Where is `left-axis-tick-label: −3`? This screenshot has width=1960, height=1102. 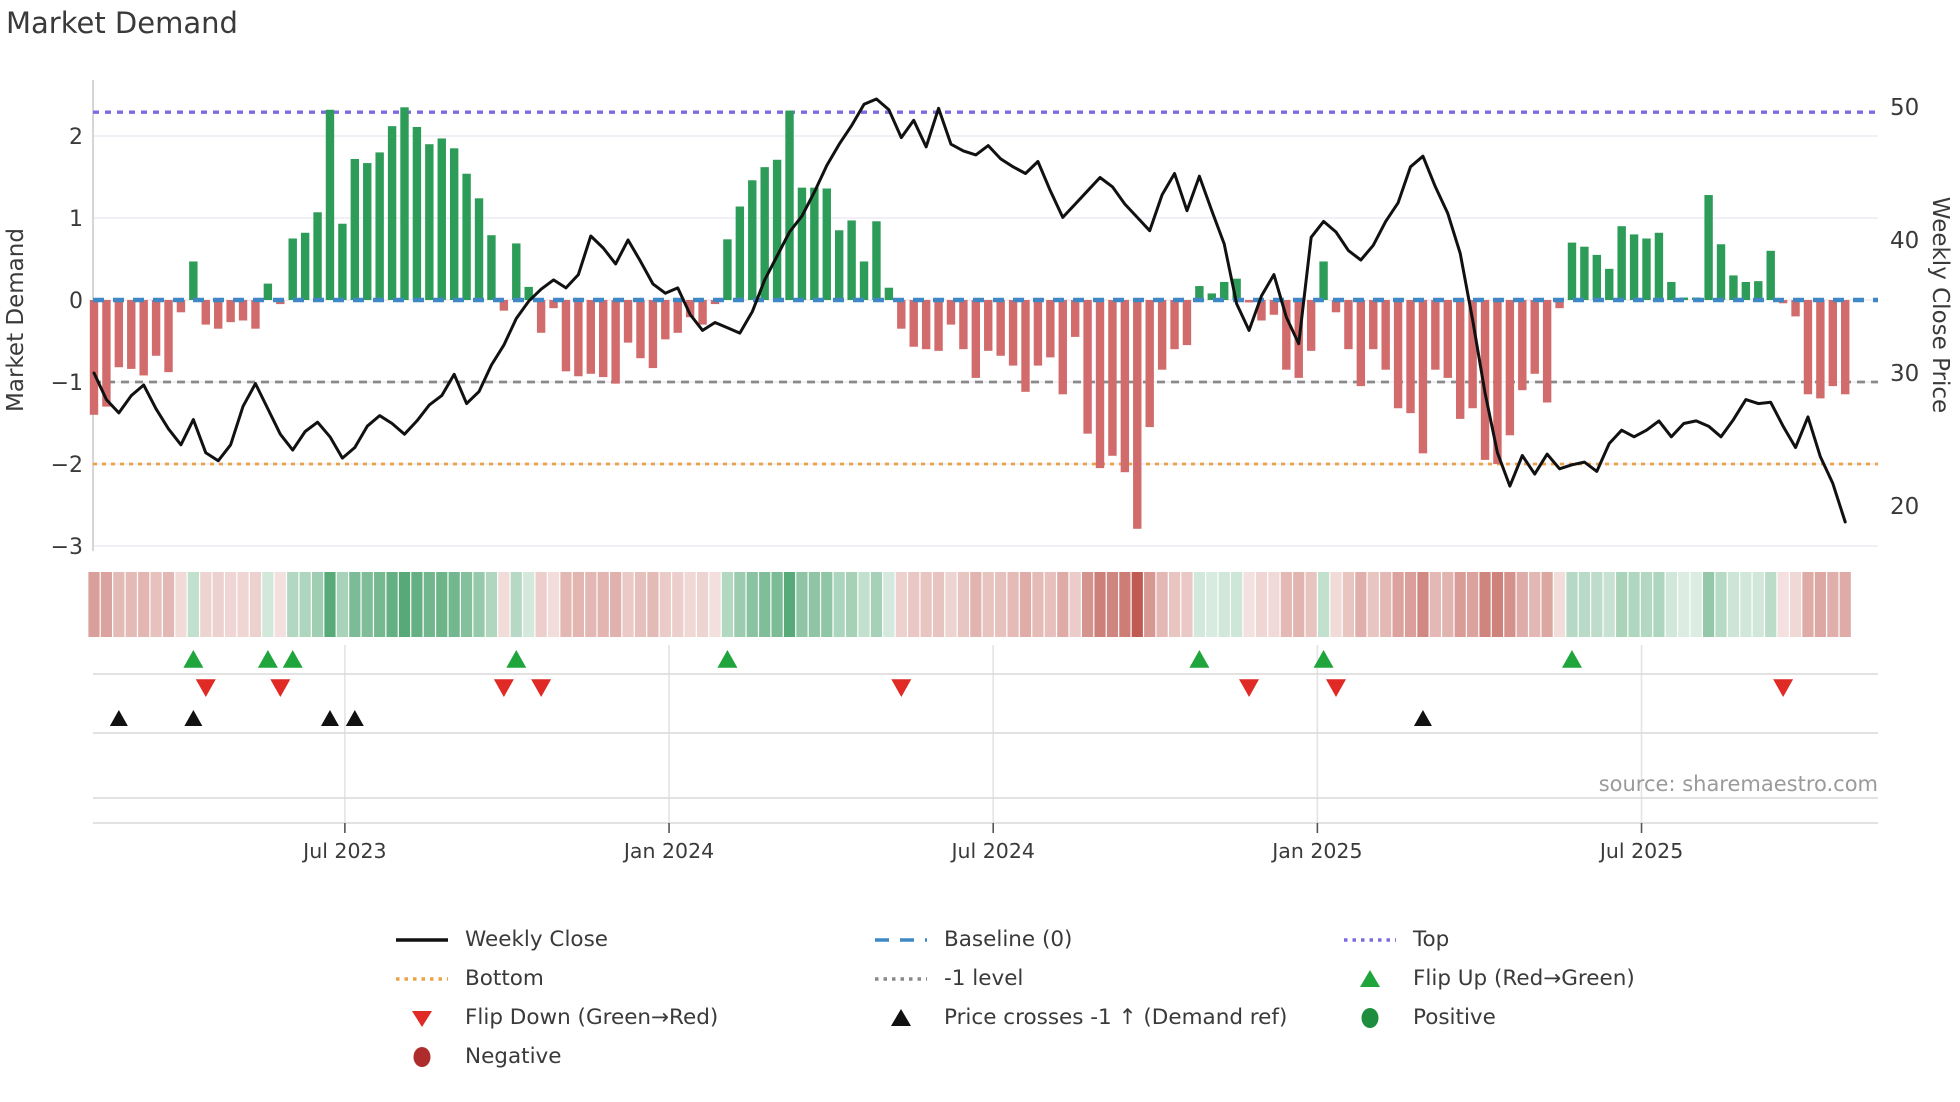
left-axis-tick-label: −3 is located at coordinates (67, 547).